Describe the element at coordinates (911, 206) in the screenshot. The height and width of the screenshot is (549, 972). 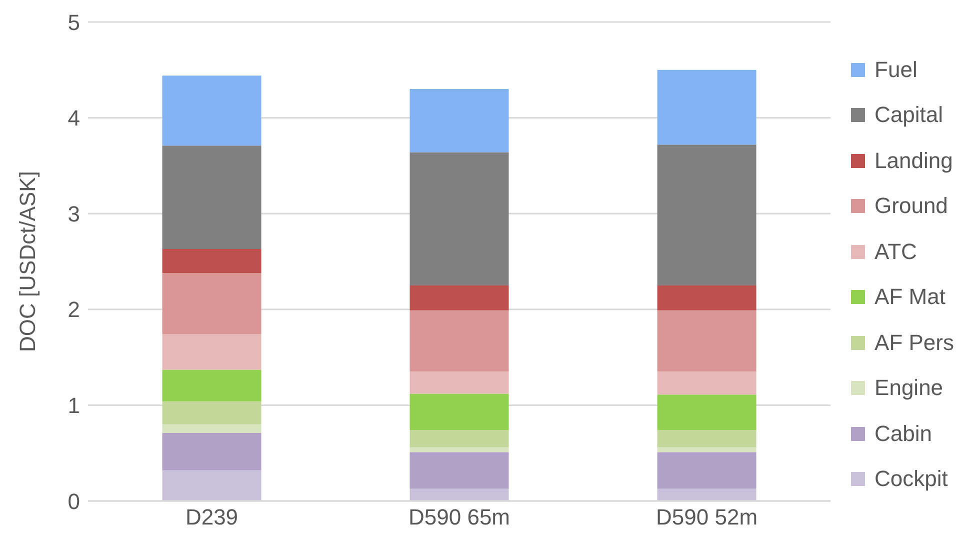
I see `legend-label: Ground` at that location.